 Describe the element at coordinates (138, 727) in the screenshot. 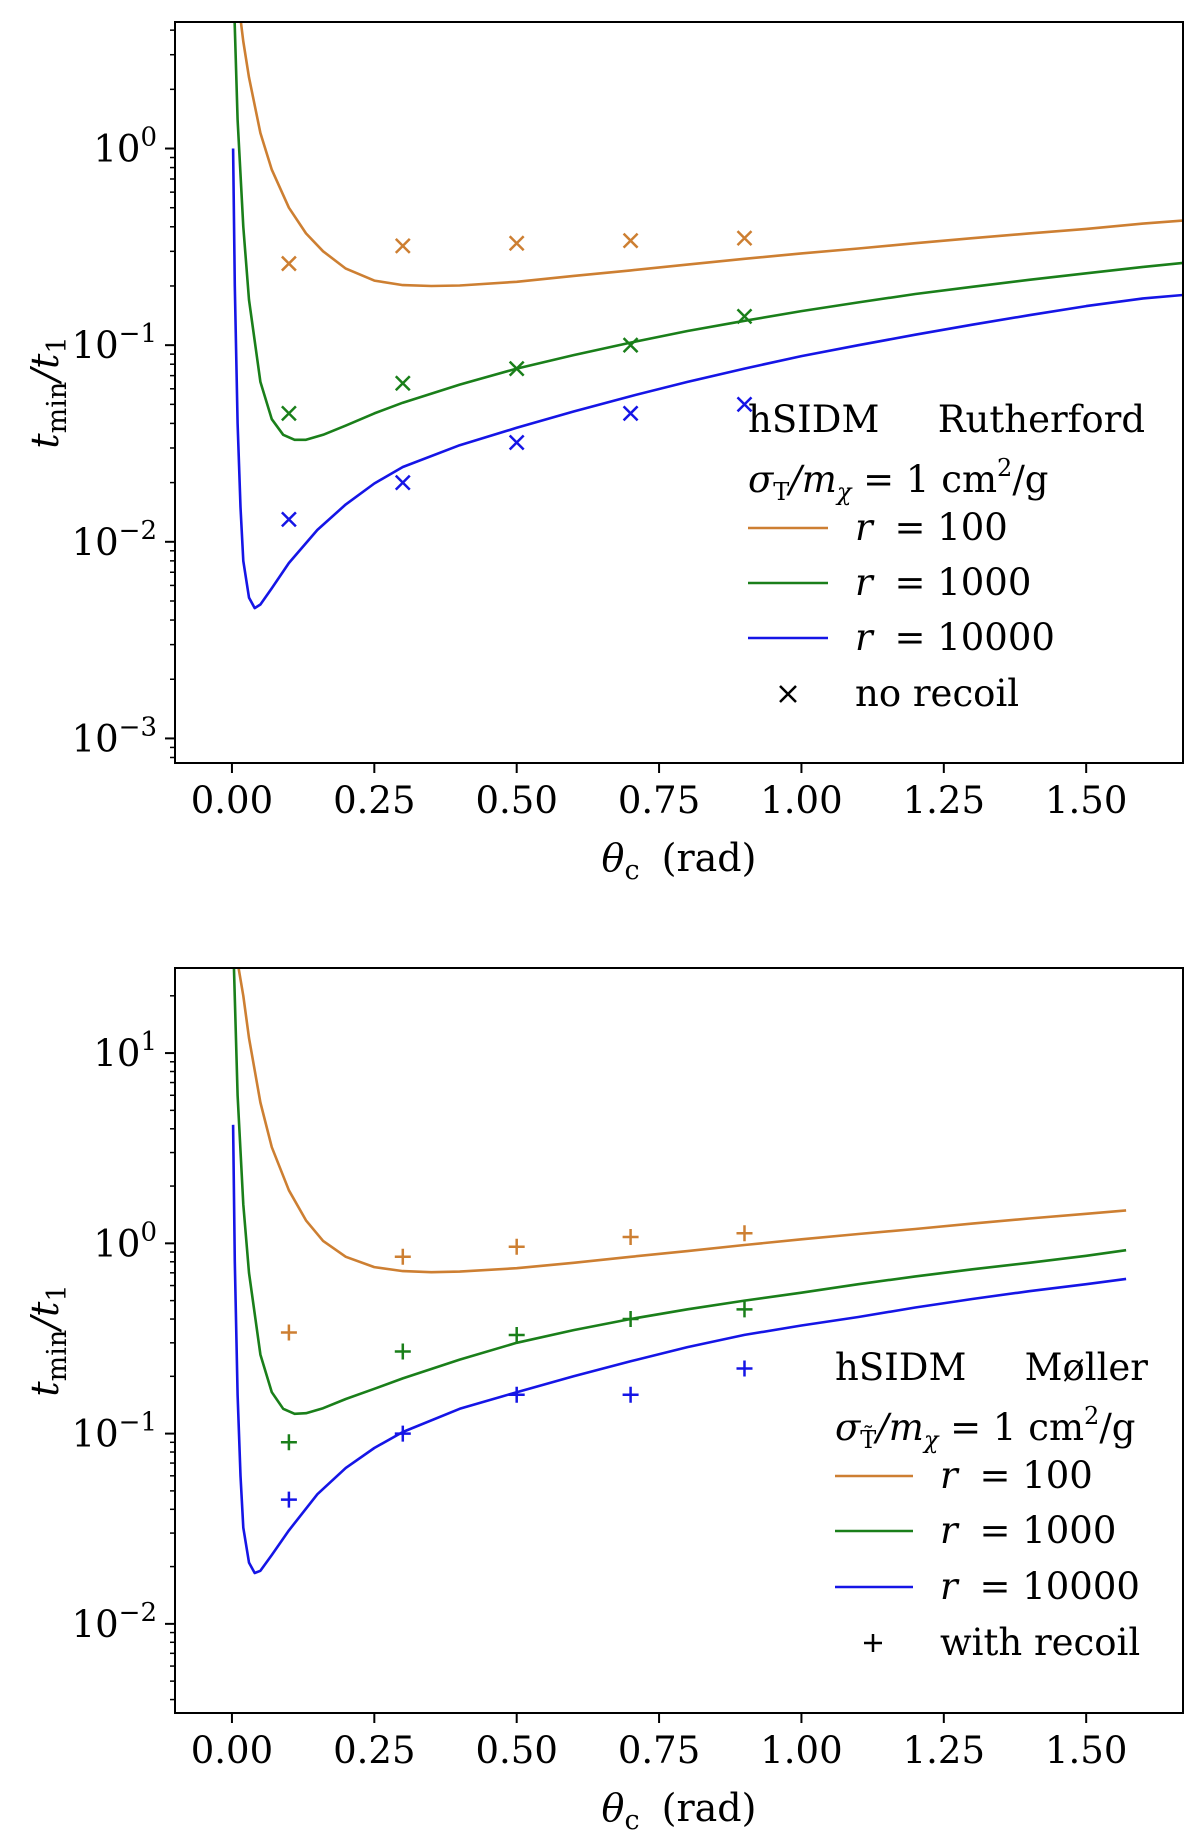

I see `y-tick-exponent: −3` at that location.